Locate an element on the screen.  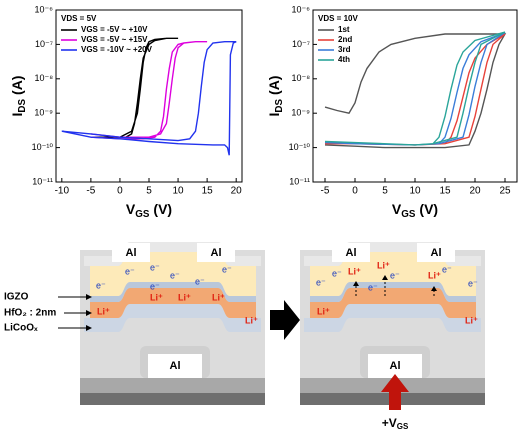
label-main: V is located at coordinates (397, 209).